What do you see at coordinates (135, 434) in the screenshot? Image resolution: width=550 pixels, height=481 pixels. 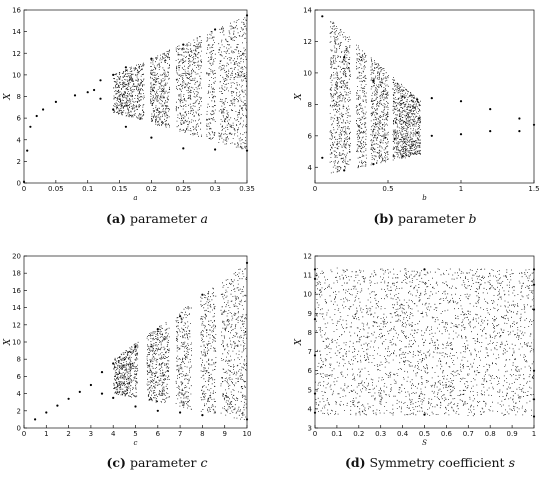 I see `x-tick-label: 5` at bounding box center [135, 434].